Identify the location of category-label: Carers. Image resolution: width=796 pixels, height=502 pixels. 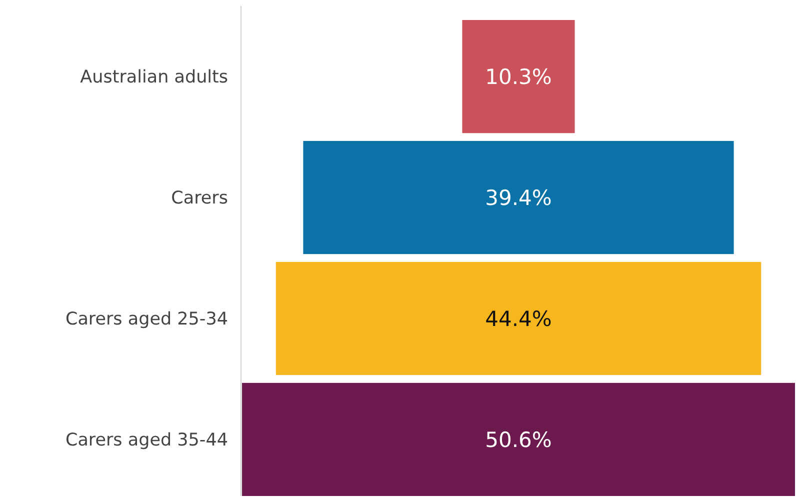
(199, 198).